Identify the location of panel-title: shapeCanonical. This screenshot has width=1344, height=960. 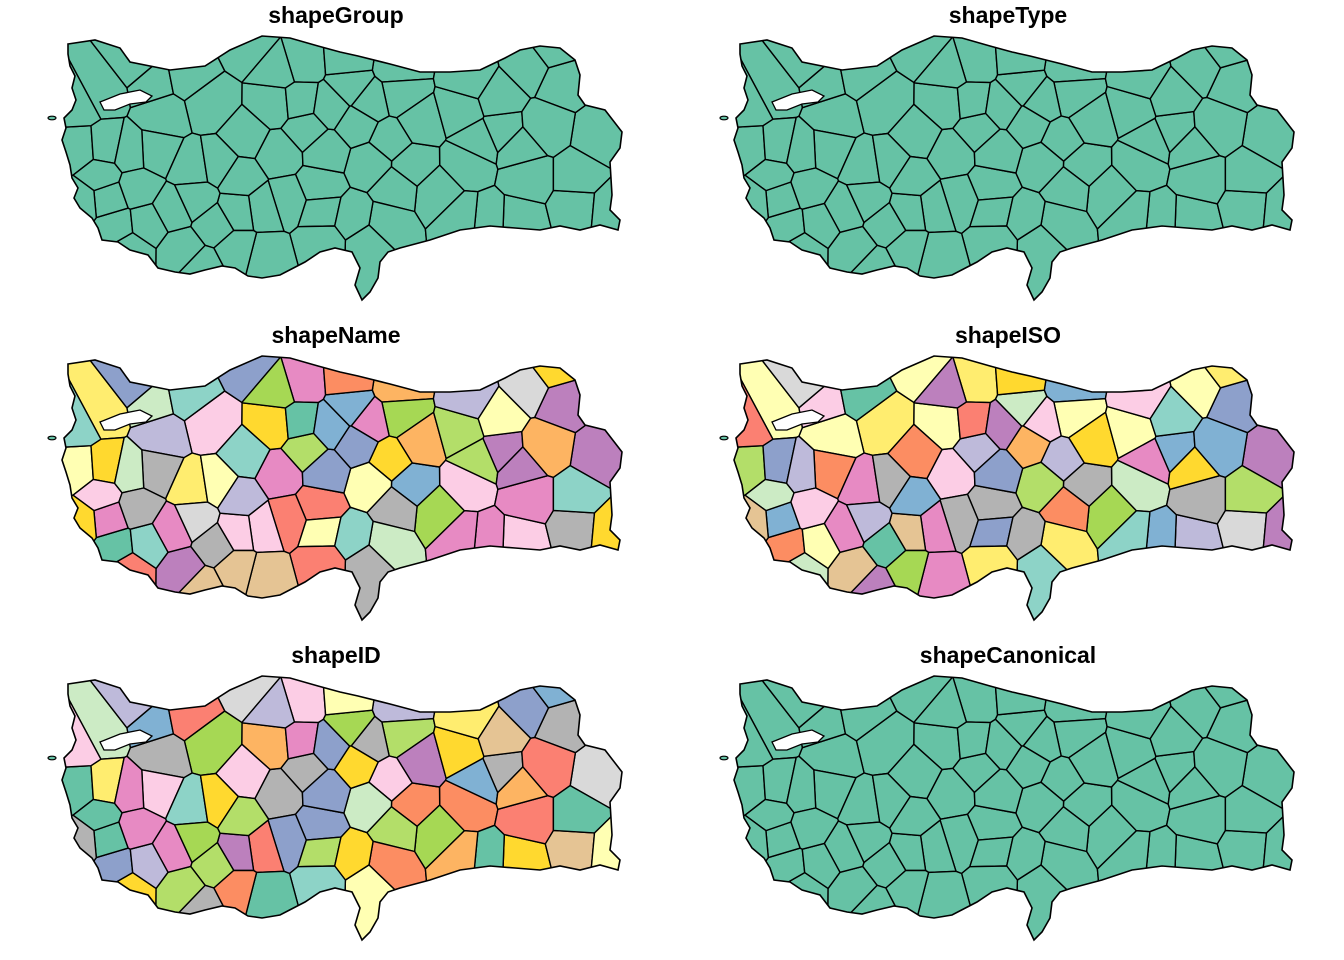
(1008, 655).